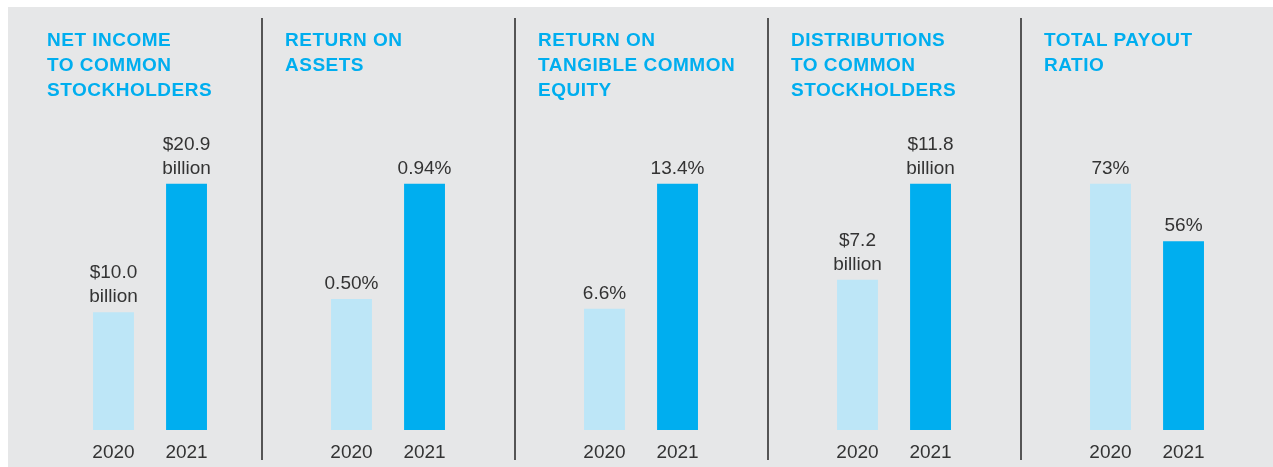 Image resolution: width=1273 pixels, height=467 pixels. What do you see at coordinates (351, 283) in the screenshot?
I see `data-label: 0.50%` at bounding box center [351, 283].